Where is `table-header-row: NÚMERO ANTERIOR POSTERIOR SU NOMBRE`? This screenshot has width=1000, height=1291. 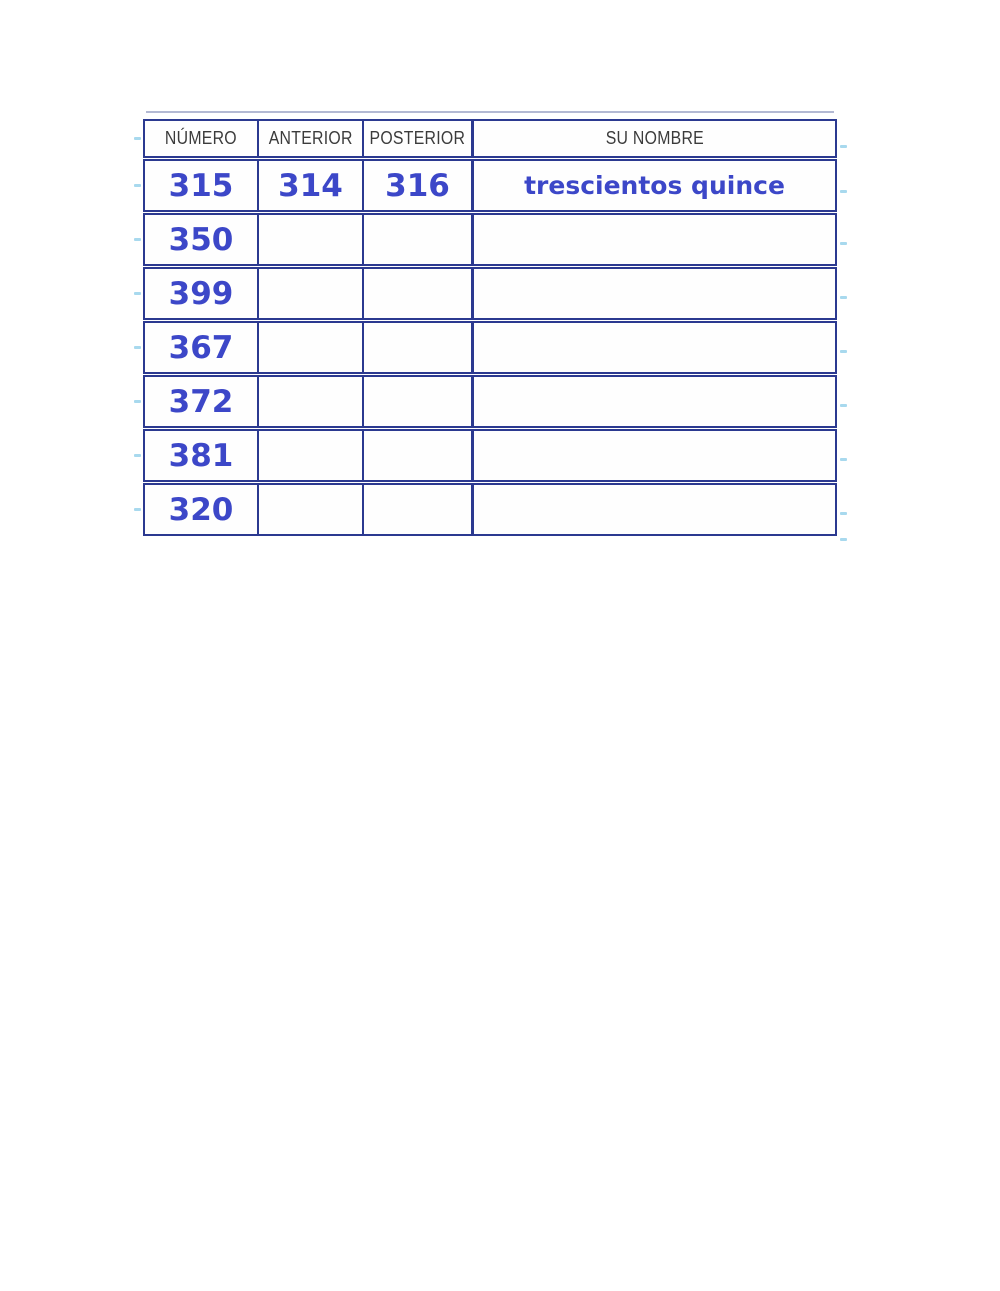 table-header-row: NÚMERO ANTERIOR POSTERIOR SU NOMBRE is located at coordinates (490, 138).